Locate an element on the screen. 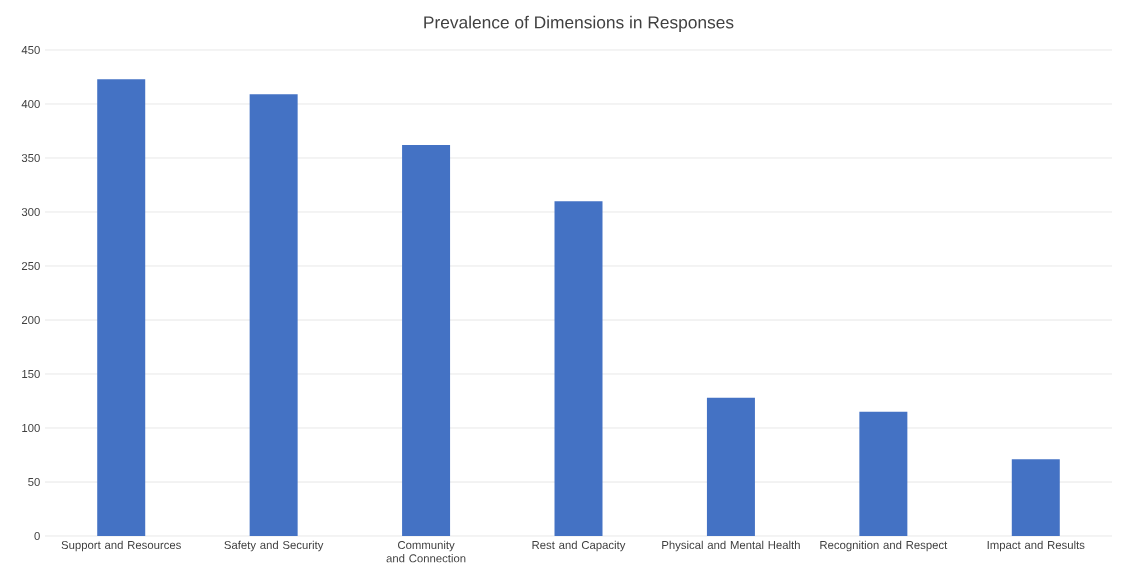  y-tick-label: 100 is located at coordinates (31, 428).